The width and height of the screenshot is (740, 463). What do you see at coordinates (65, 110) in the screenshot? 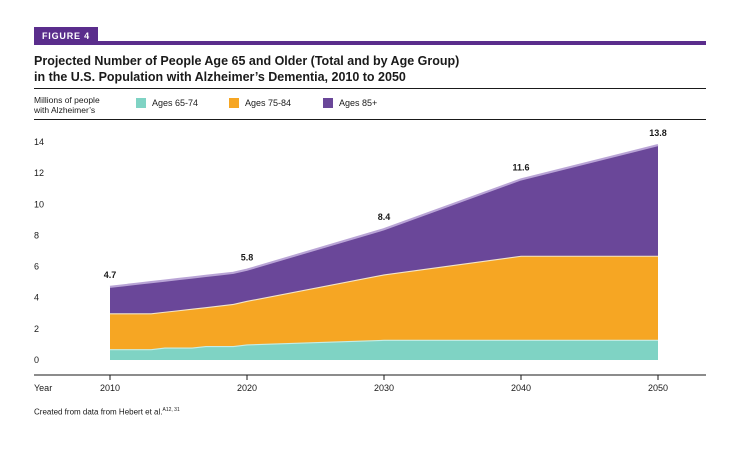
I see `y-axis-label-line2: with Alzheimer’s` at bounding box center [65, 110].